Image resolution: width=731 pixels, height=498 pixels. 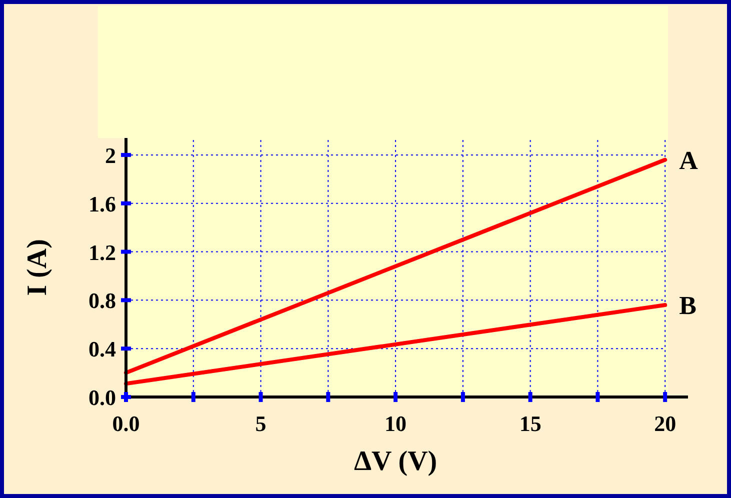 I want to click on x-tick-label: 20, so click(x=665, y=423).